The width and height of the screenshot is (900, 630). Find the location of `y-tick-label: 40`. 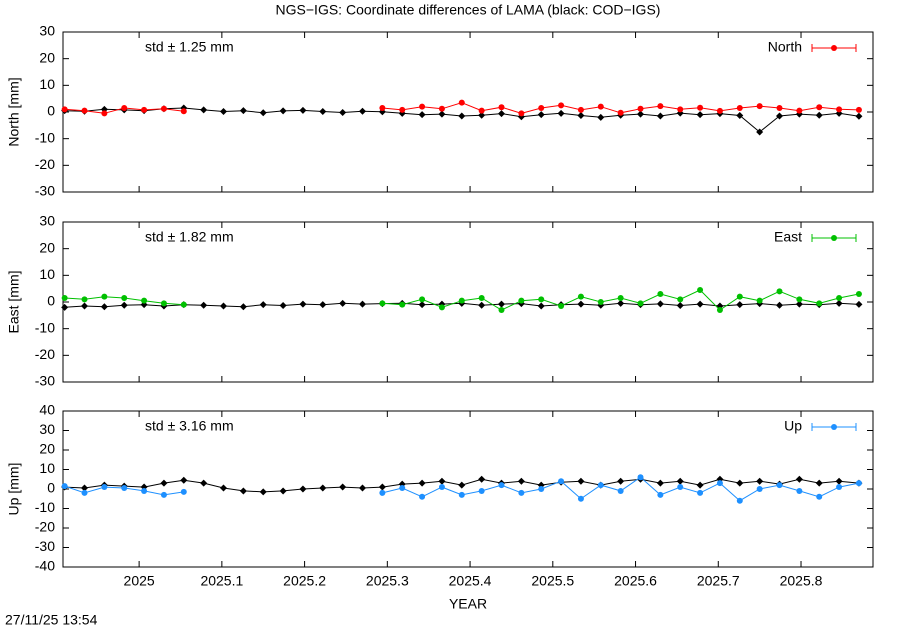

y-tick-label: 40 is located at coordinates (47, 410).